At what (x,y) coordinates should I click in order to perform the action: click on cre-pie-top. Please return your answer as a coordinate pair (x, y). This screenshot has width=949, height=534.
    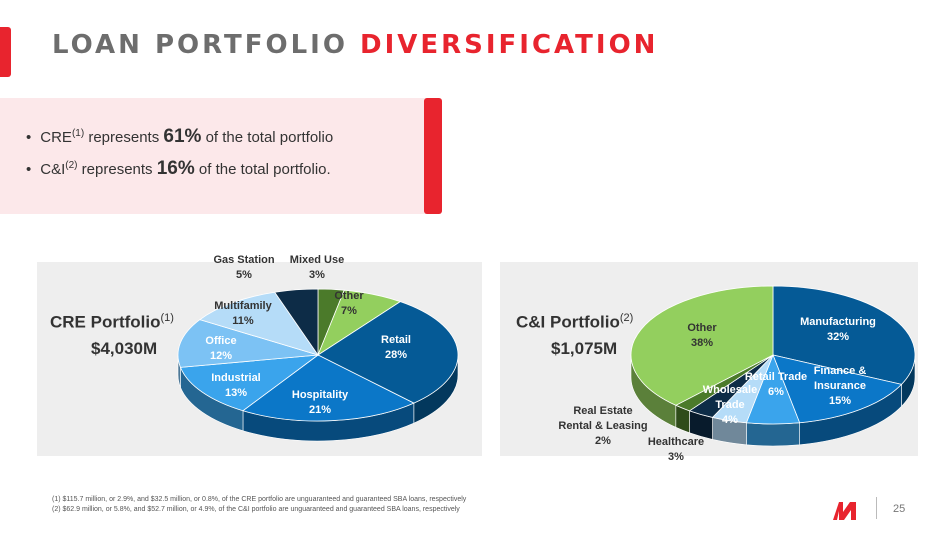
    Looking at the image, I should click on (318, 355).